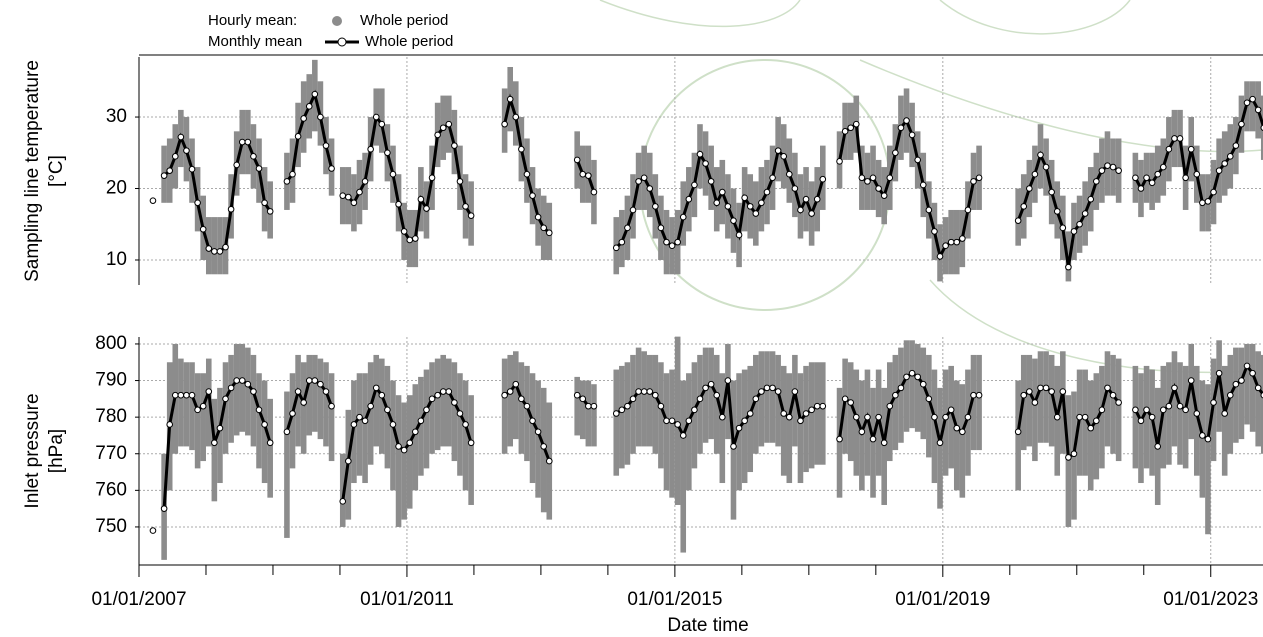  I want to click on x-tick-label: 01/01/2023, so click(1210, 599).